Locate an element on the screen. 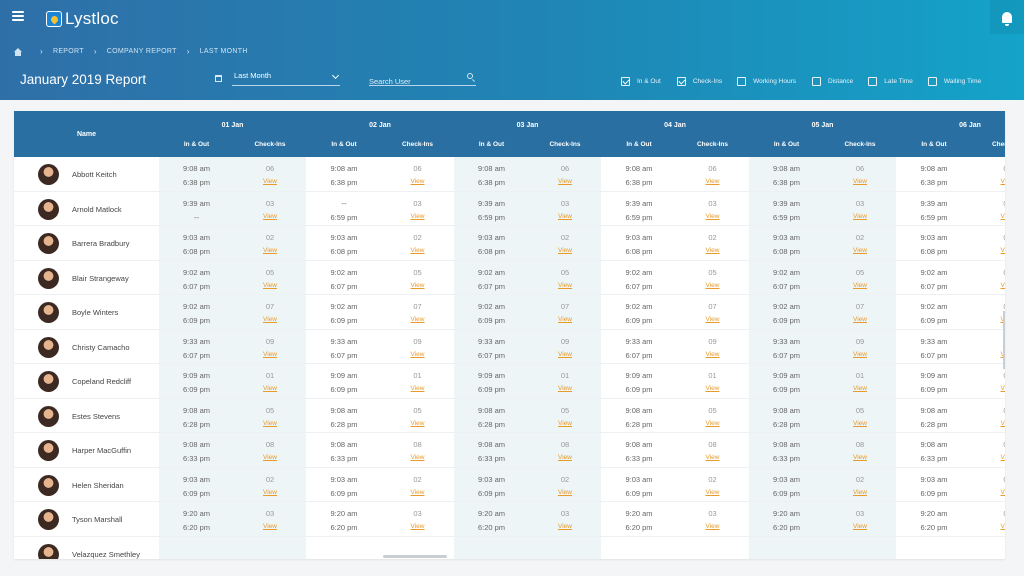  search-user is located at coordinates (422, 78).